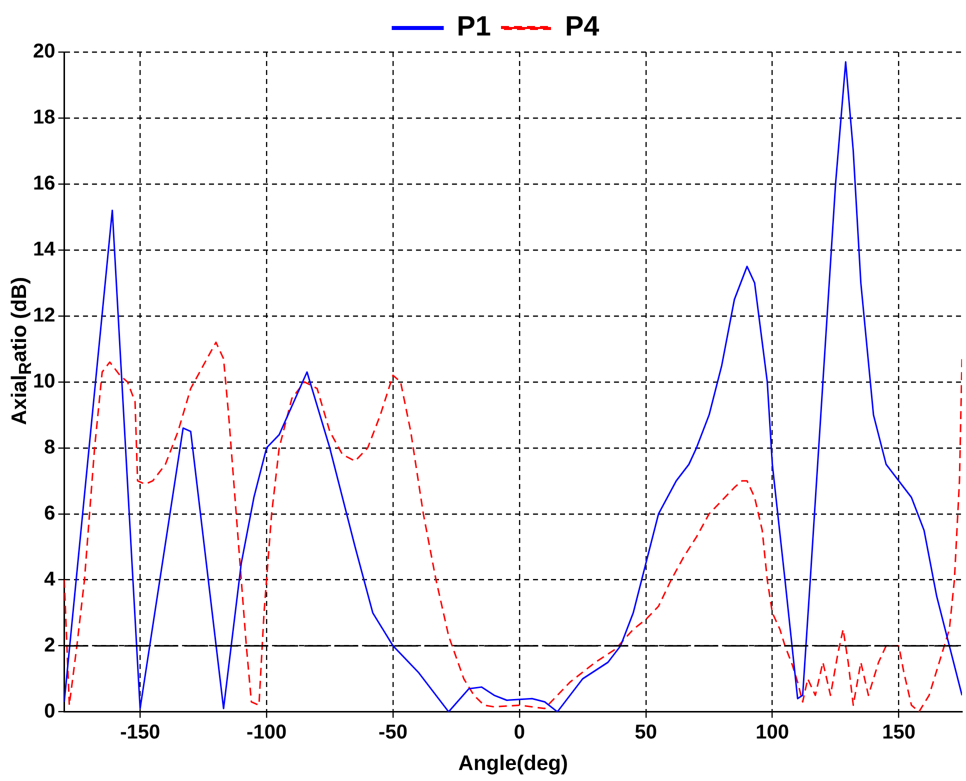 The image size is (966, 781). What do you see at coordinates (646, 732) in the screenshot?
I see `x-tick-label: 50` at bounding box center [646, 732].